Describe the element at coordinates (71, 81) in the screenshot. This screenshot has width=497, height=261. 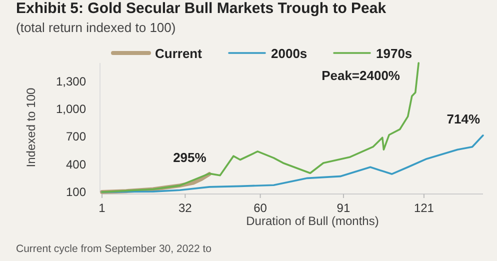
I see `y-tick-label: 1,300` at that location.